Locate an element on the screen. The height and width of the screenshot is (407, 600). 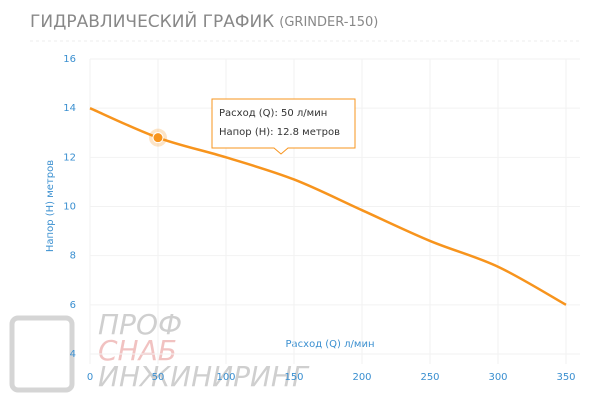
x-tick-label: 100 is located at coordinates (225, 377).